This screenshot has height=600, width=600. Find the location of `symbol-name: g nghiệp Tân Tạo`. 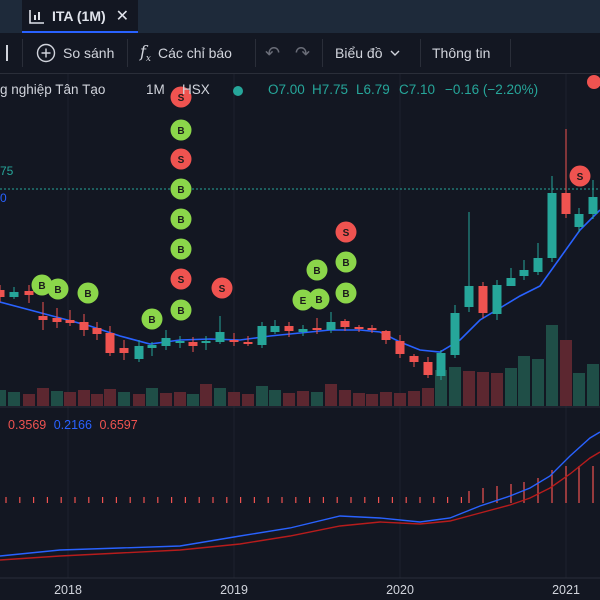

symbol-name: g nghiệp Tân Tạo is located at coordinates (53, 89).